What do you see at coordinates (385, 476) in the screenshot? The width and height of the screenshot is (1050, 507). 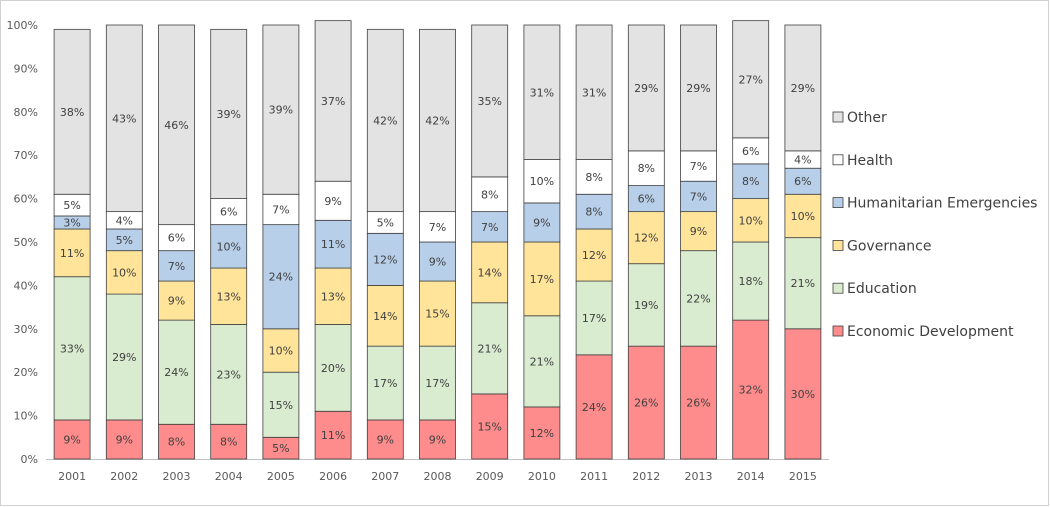 I see `x-tick-label: 2007` at bounding box center [385, 476].